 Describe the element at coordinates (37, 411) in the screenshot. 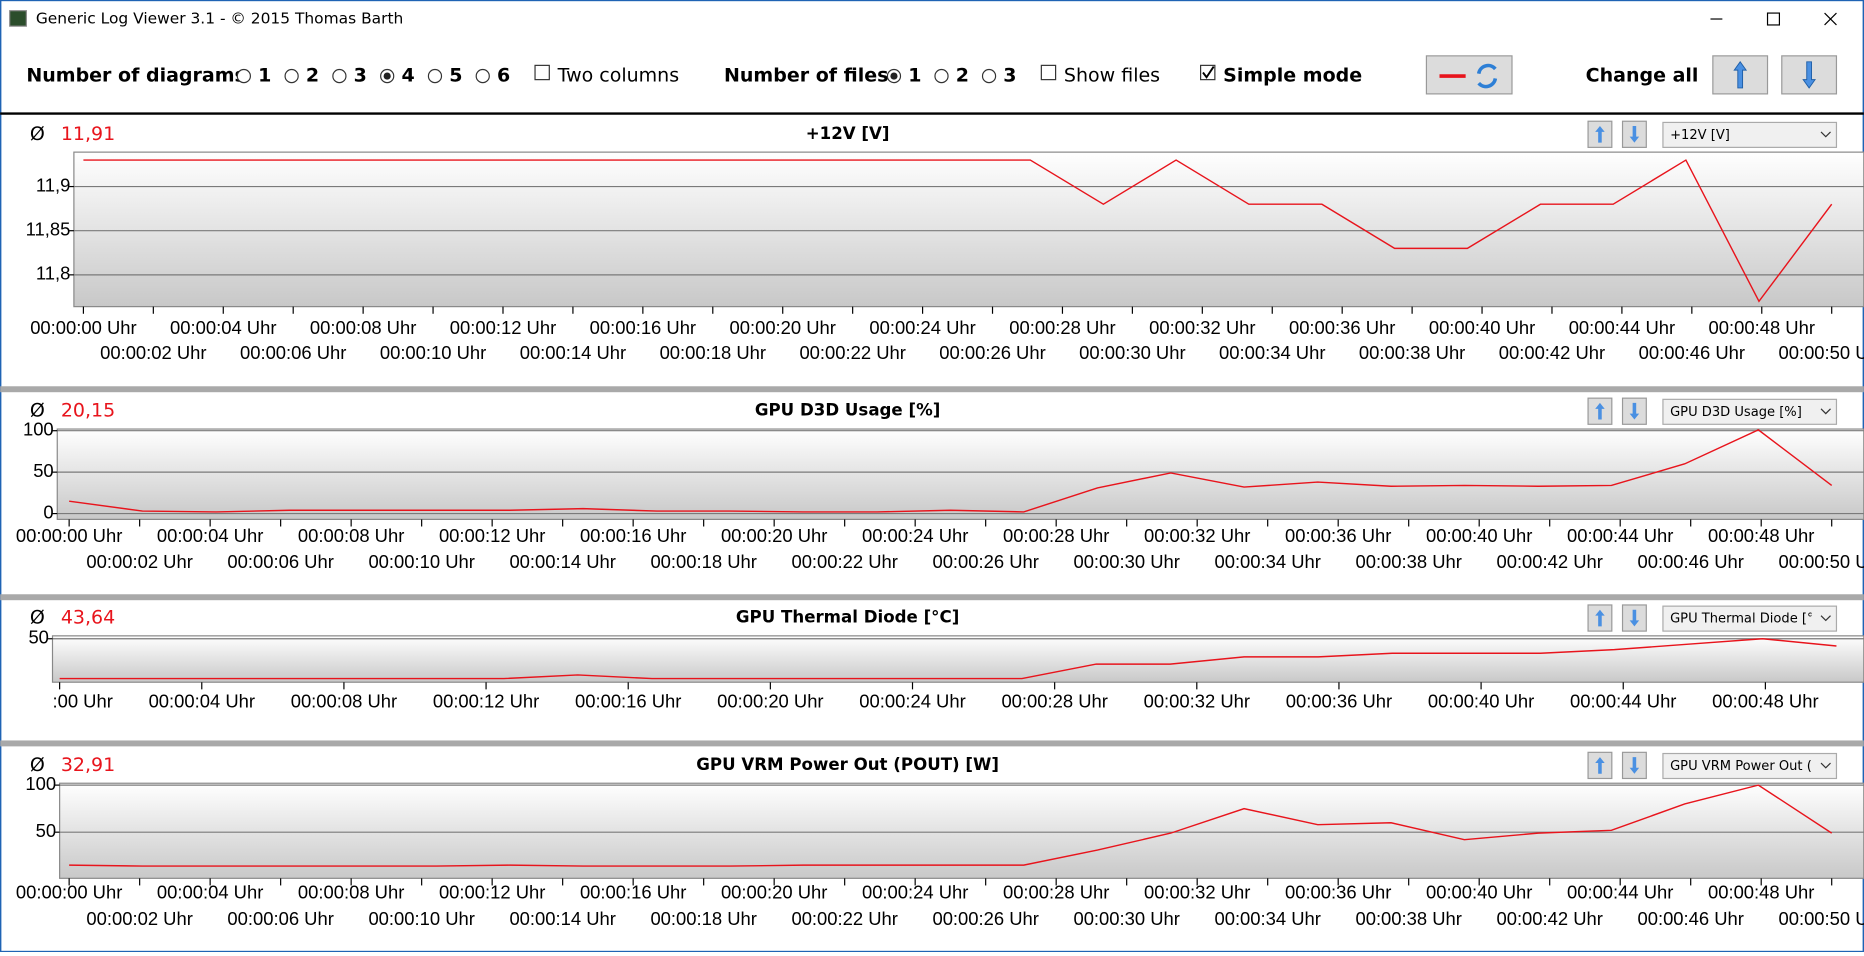

I see `average-symbol: Ø` at that location.